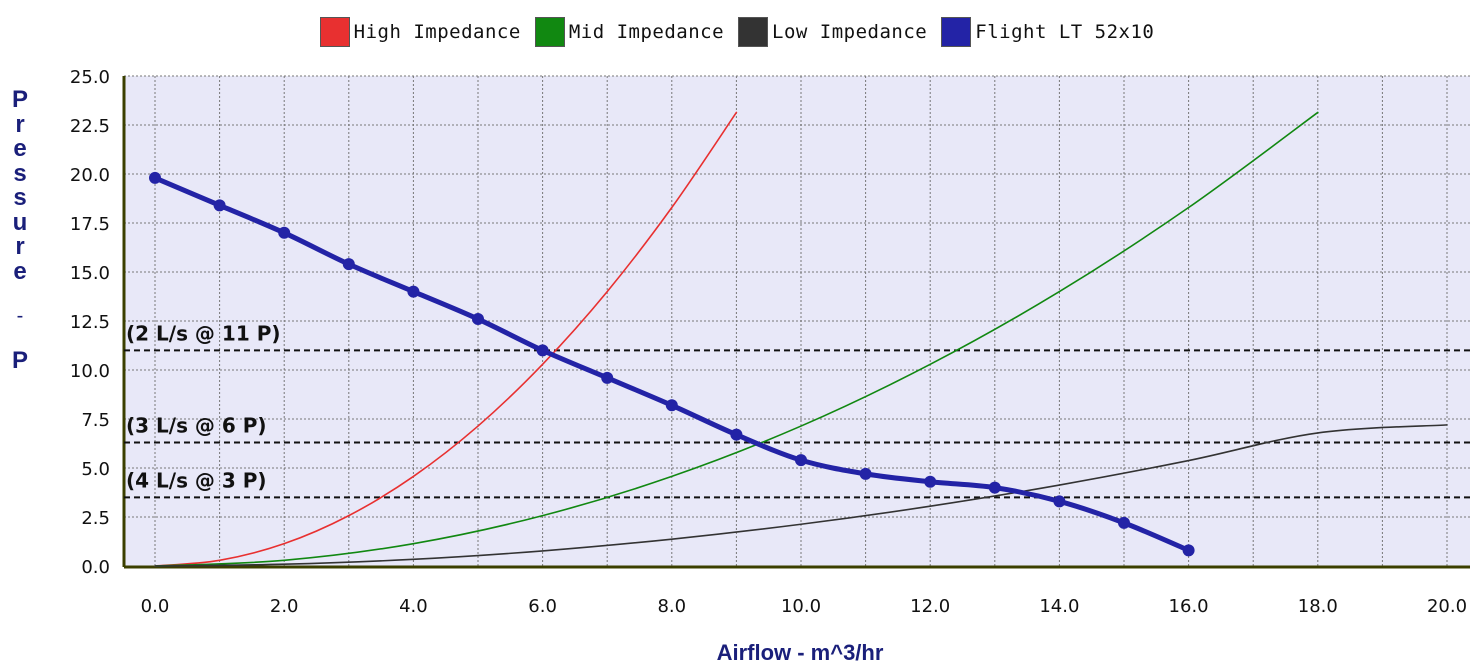 The width and height of the screenshot is (1474, 669). I want to click on x-tick-label: 6.0, so click(542, 606).